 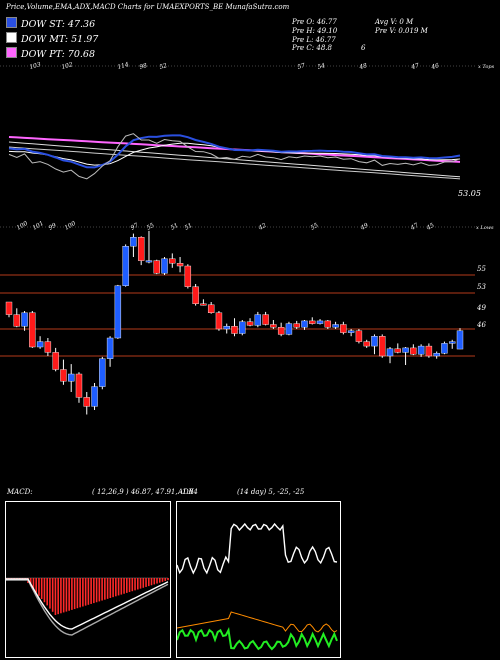 I want to click on ema-mid-line, so click(x=234, y=154).